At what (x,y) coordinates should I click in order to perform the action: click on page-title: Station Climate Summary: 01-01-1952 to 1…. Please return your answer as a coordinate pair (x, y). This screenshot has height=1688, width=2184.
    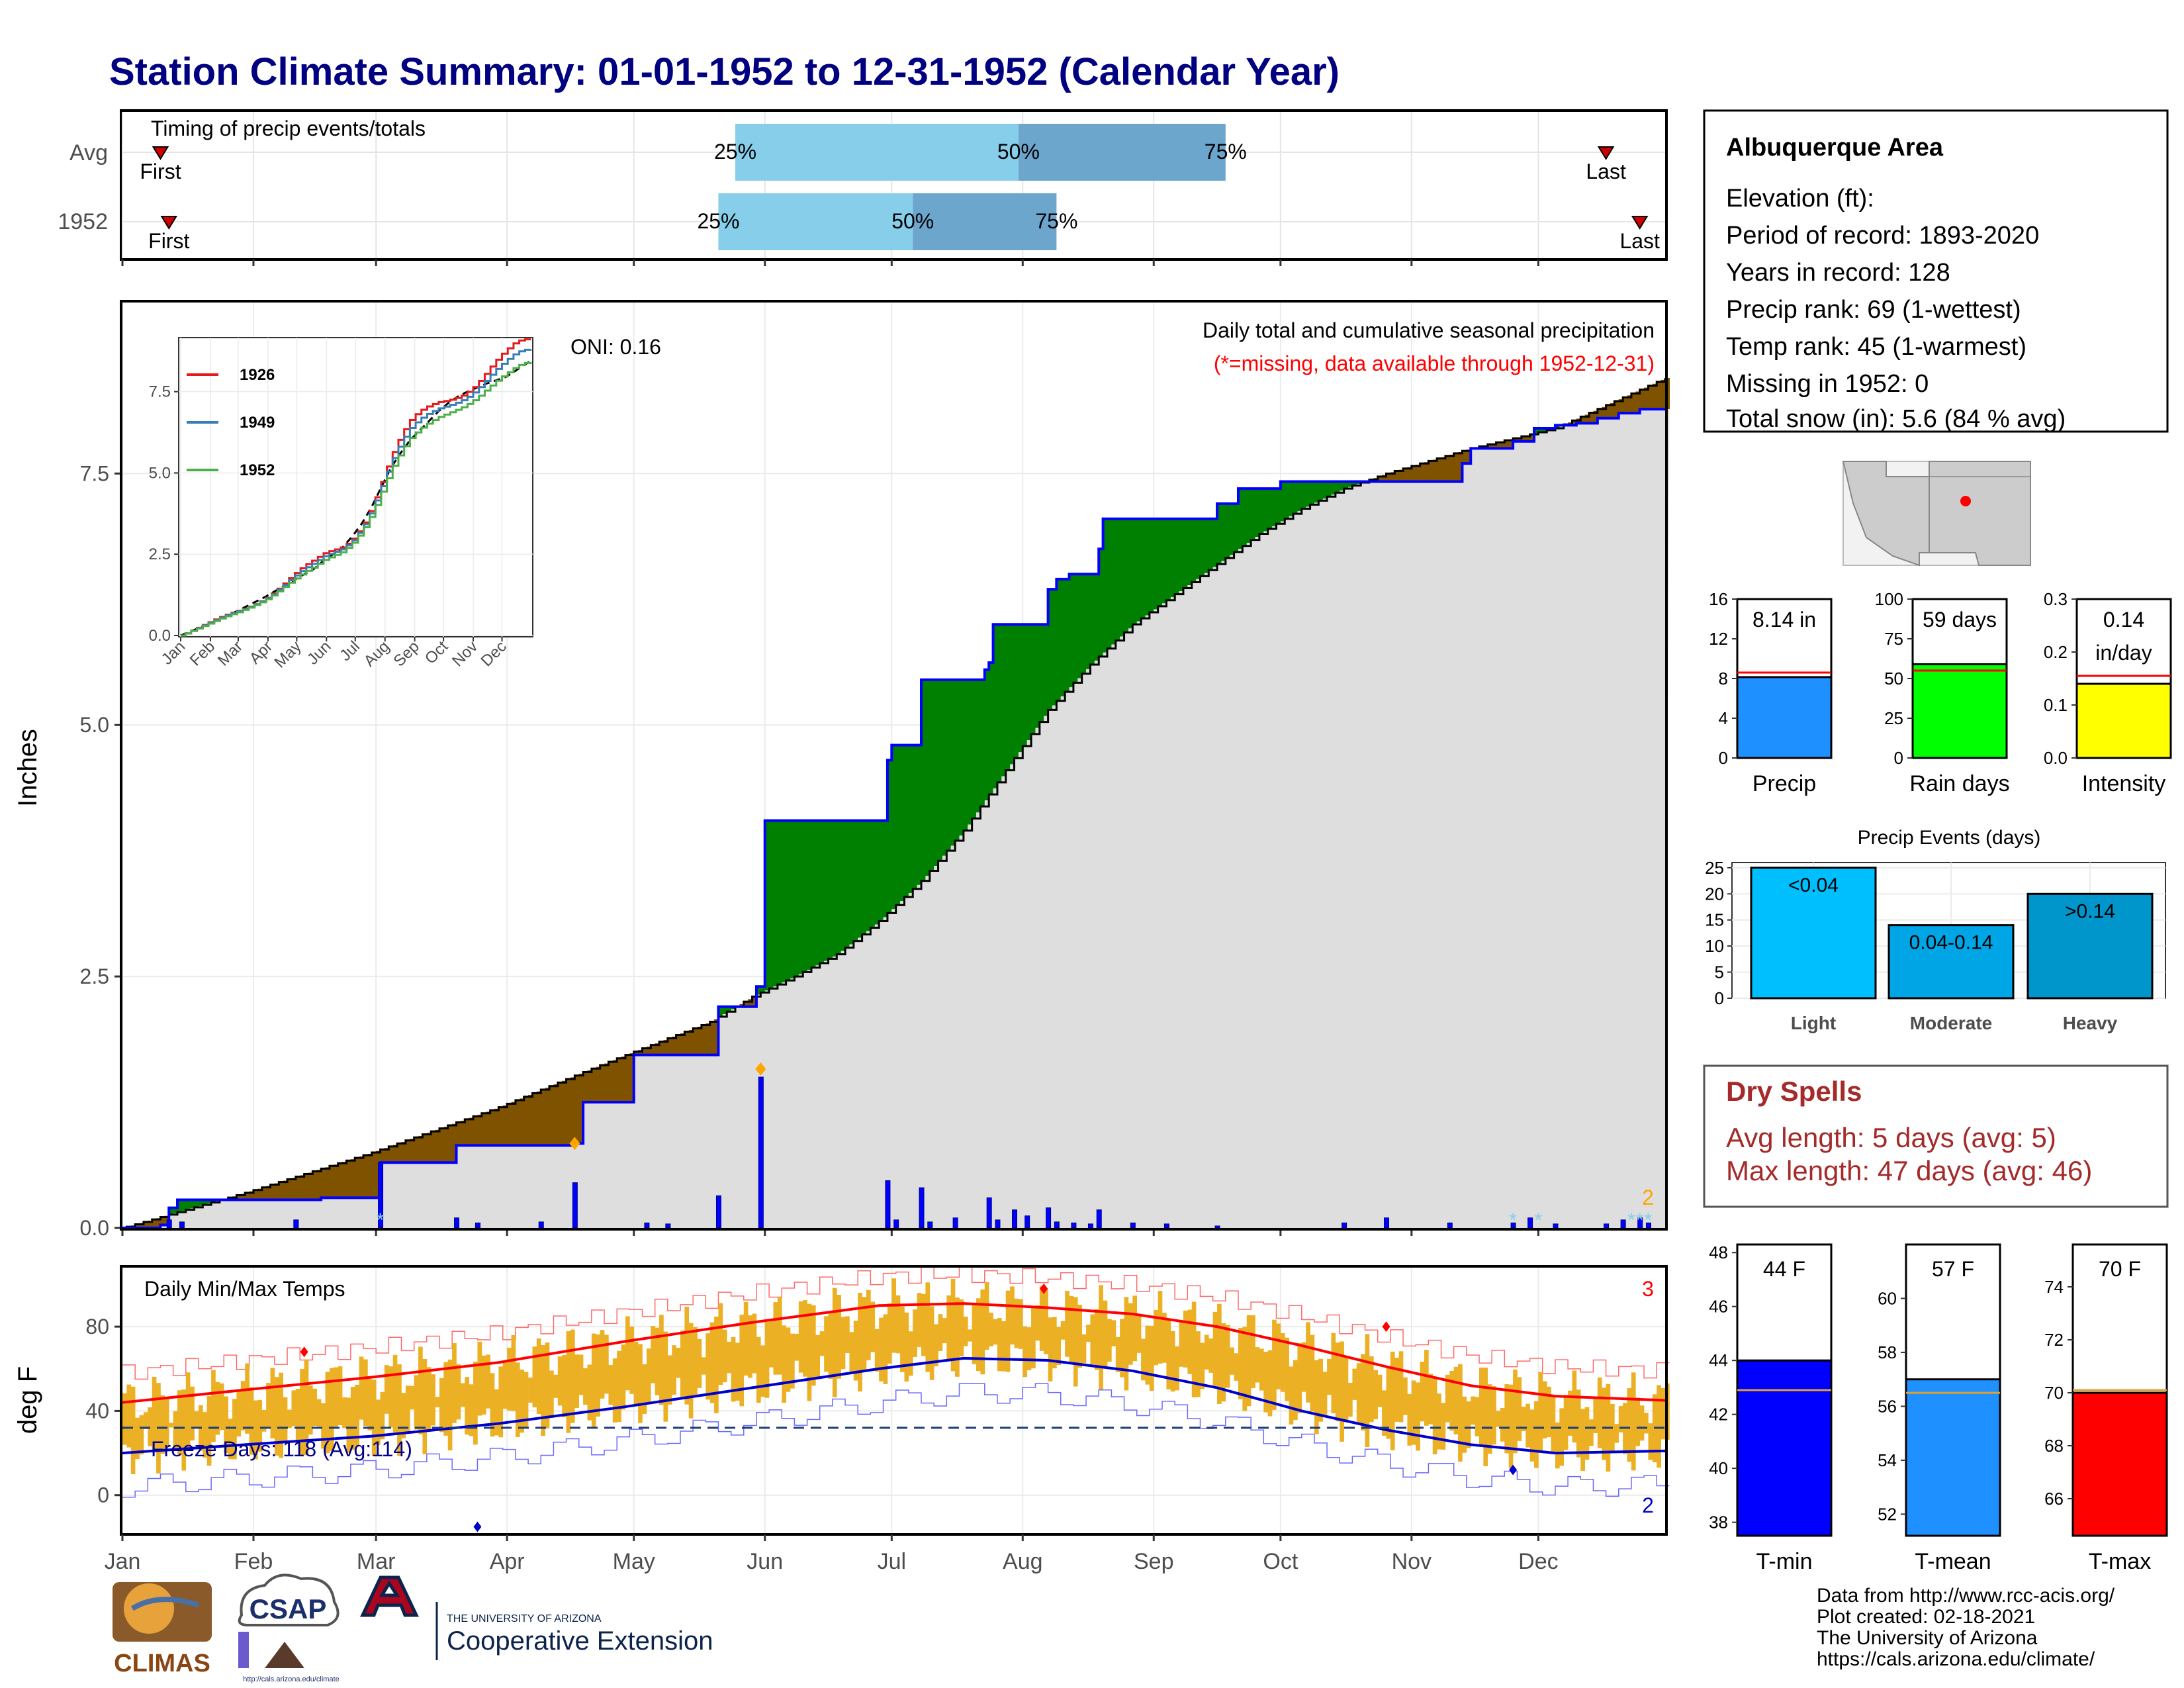
    Looking at the image, I should click on (724, 71).